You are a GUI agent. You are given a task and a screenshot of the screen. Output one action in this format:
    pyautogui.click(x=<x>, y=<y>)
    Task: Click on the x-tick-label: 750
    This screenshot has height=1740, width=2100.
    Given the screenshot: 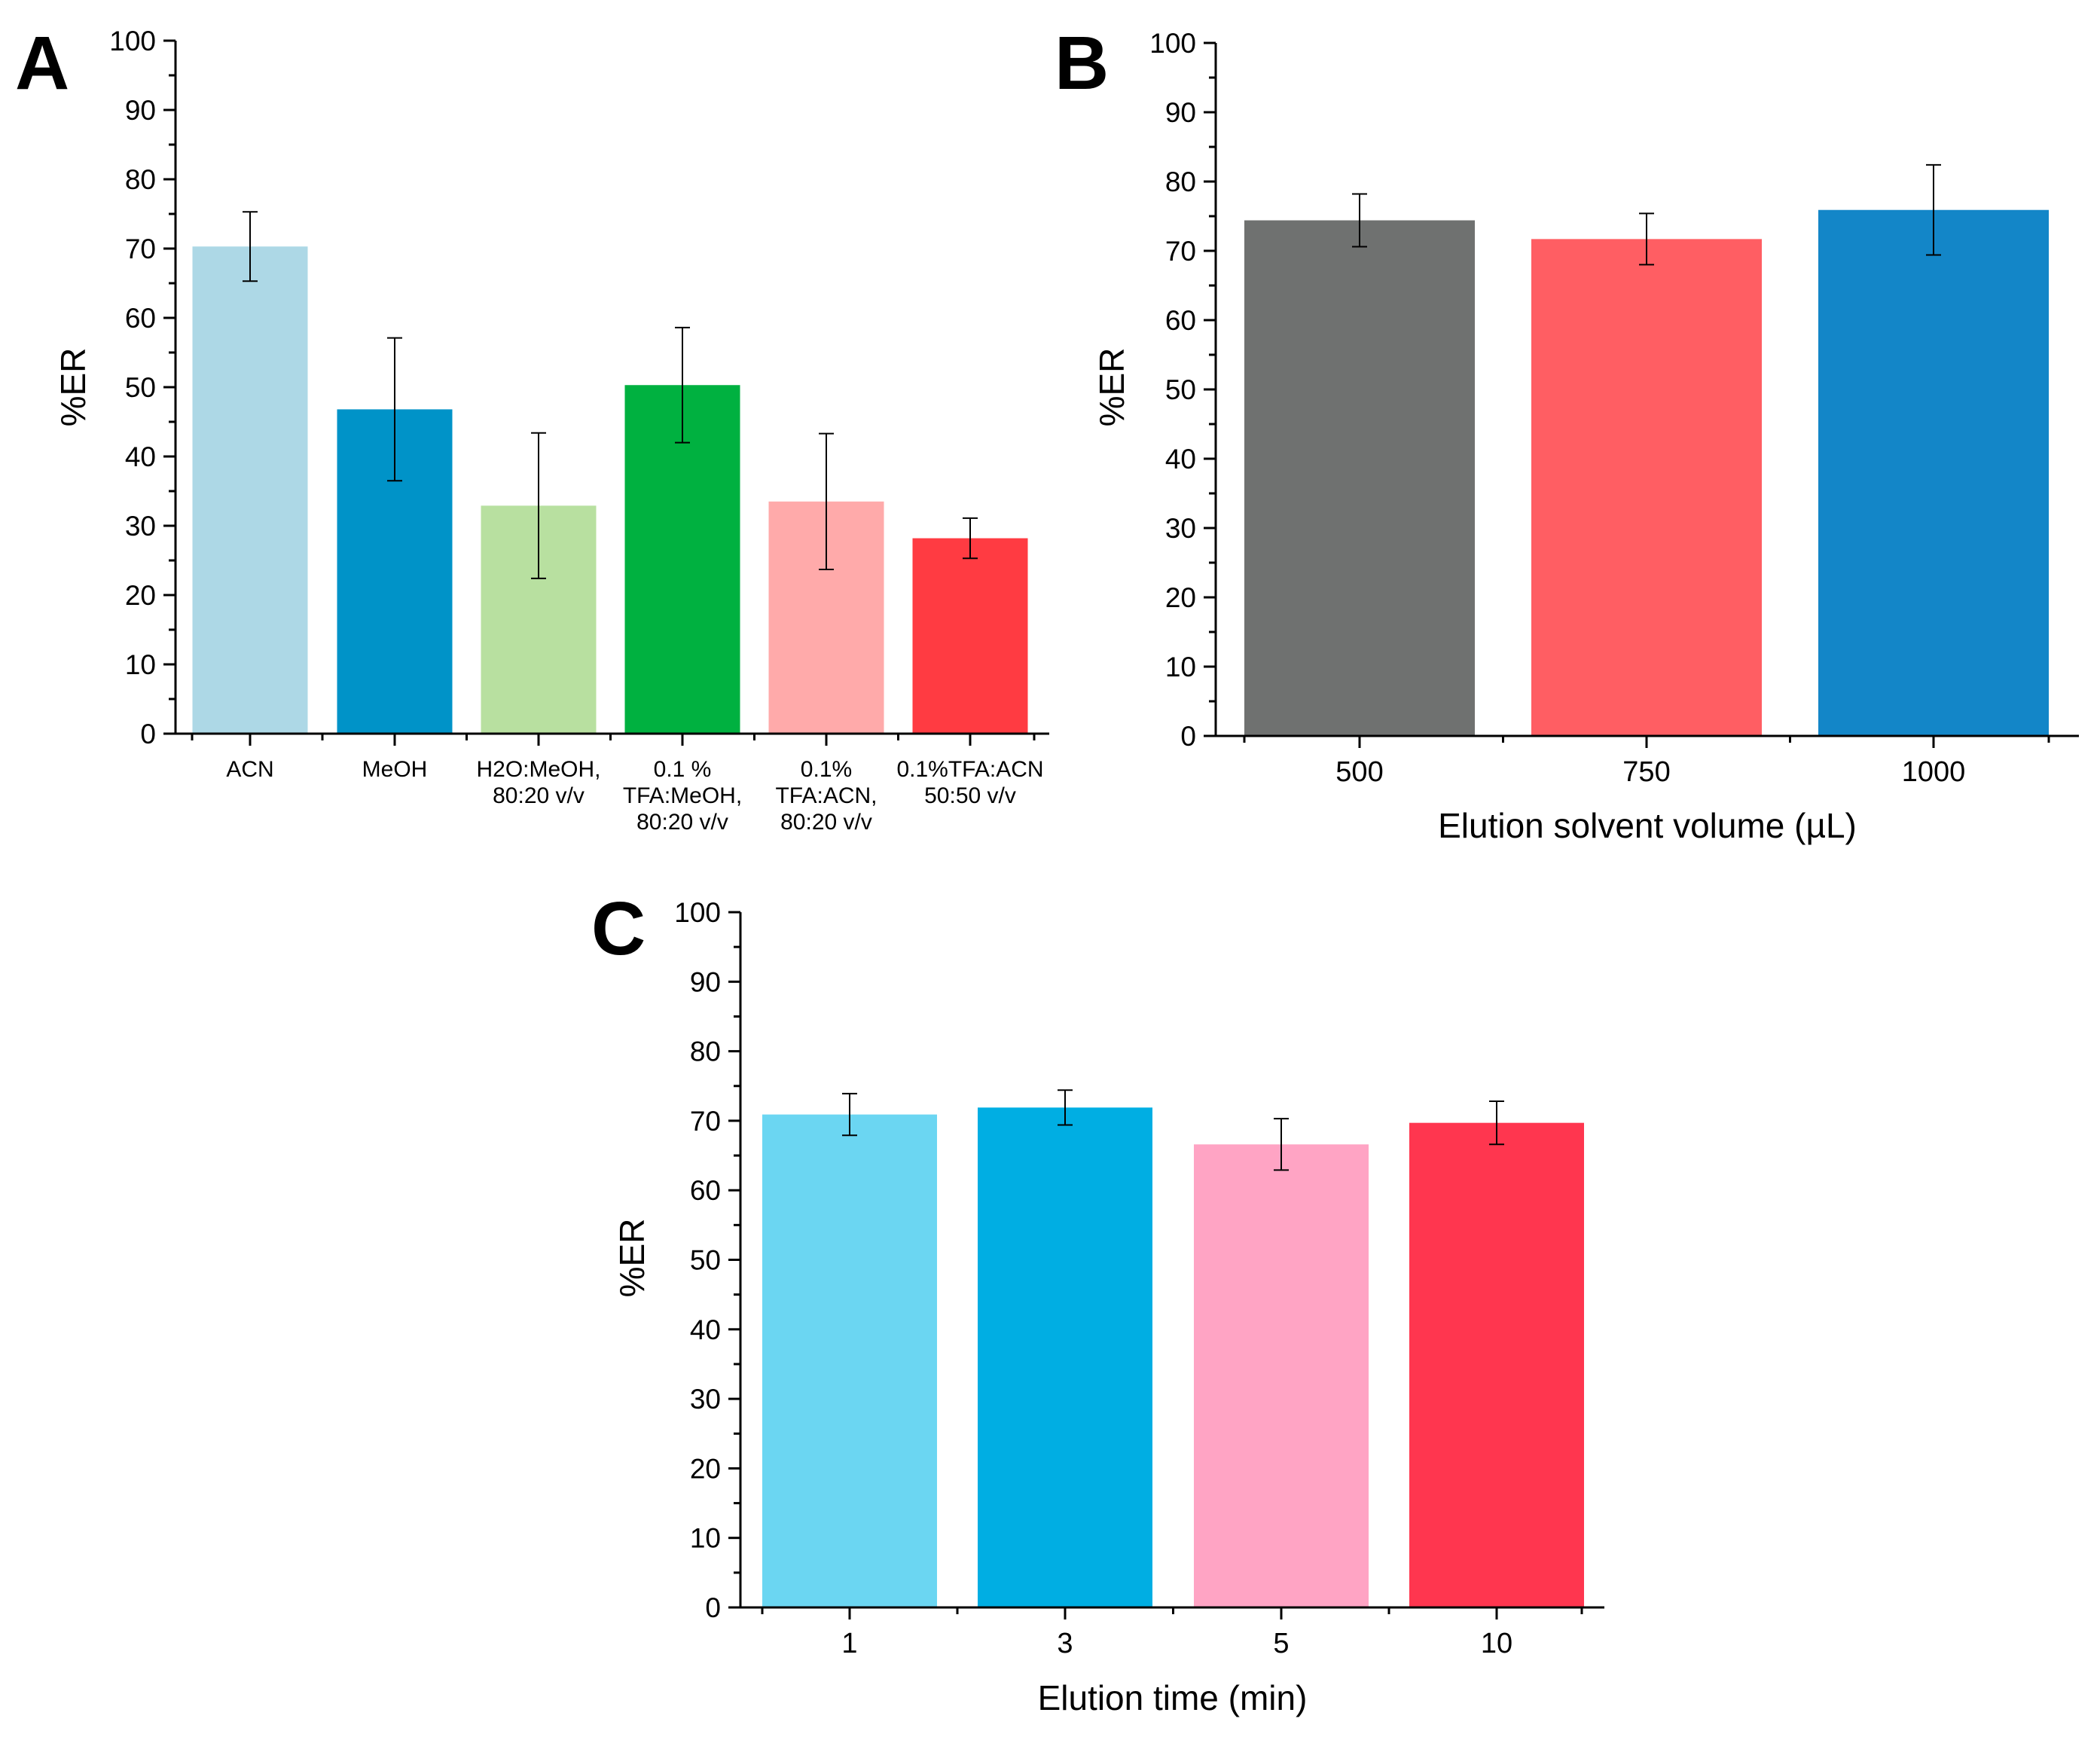 What is the action you would take?
    pyautogui.click(x=1646, y=772)
    